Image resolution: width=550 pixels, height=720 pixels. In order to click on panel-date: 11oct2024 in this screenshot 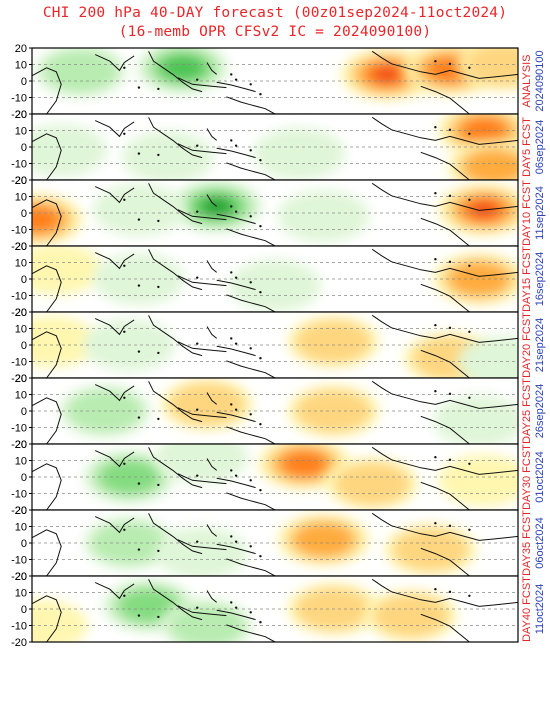, I will do `click(540, 609)`.